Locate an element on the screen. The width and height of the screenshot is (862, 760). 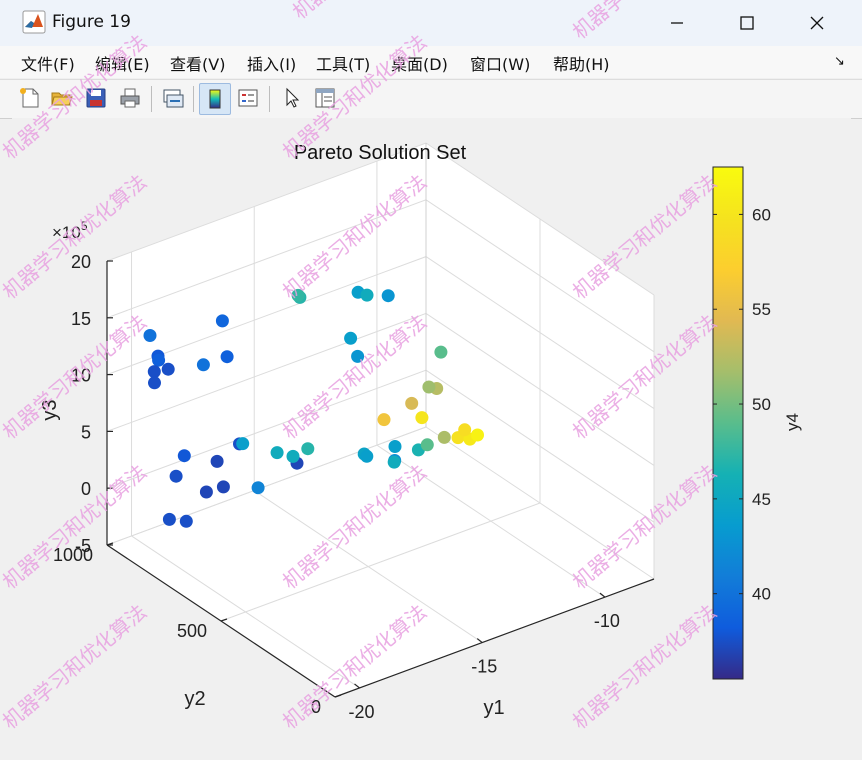
x-tick-label: -20 is located at coordinates (362, 712).